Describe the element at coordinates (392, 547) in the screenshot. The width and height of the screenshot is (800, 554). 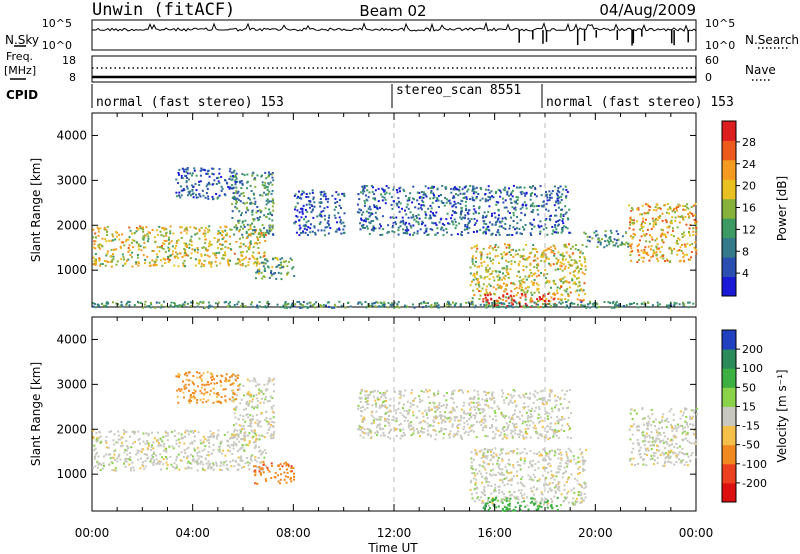
I see `x-axis-label: Time UT` at that location.